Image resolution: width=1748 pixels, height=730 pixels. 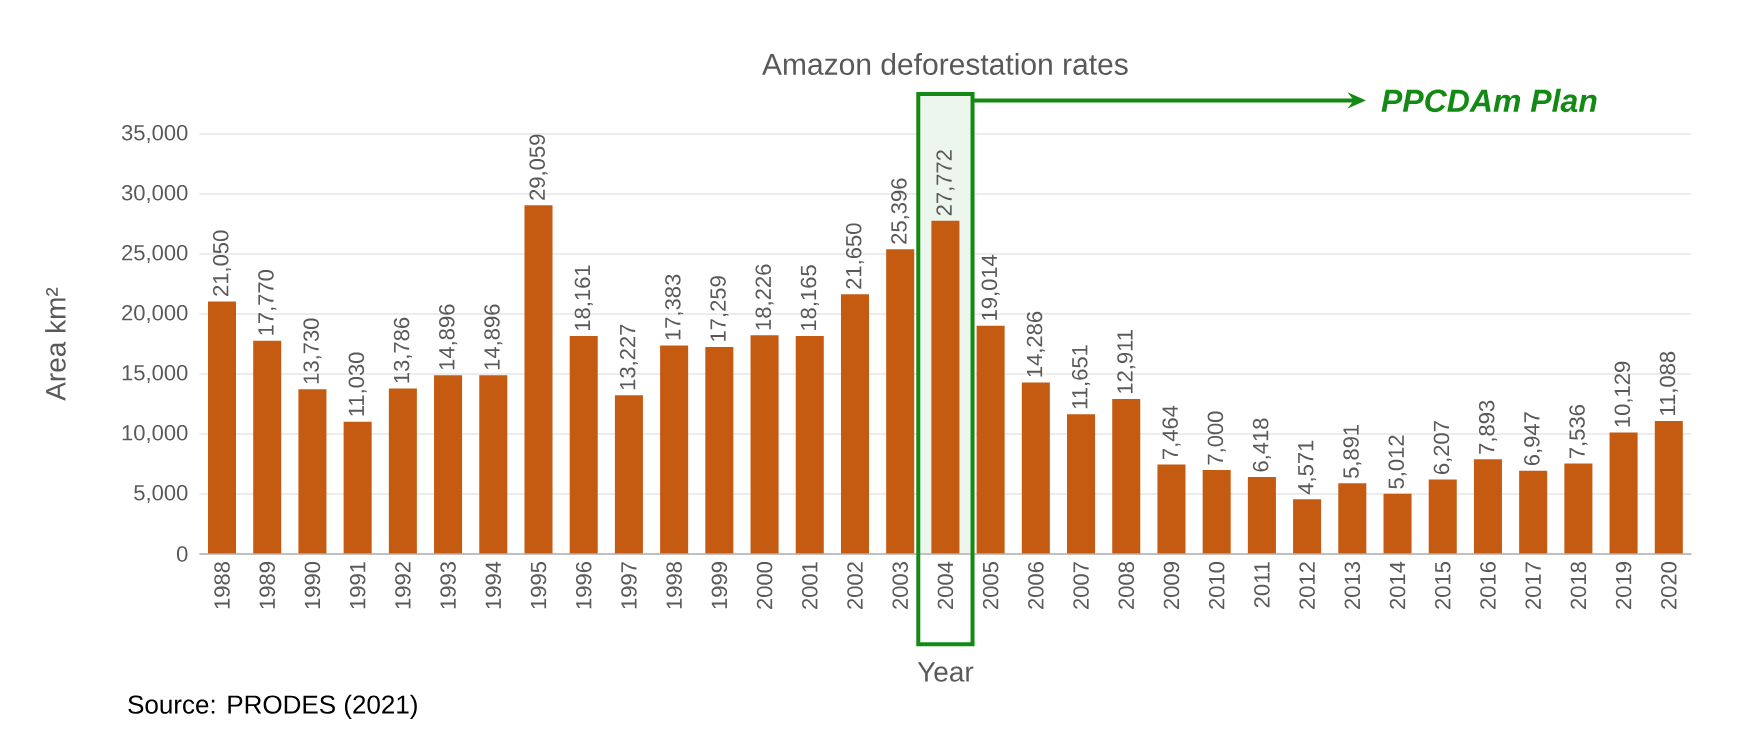 I want to click on data-label: 5,012, so click(x=1397, y=462).